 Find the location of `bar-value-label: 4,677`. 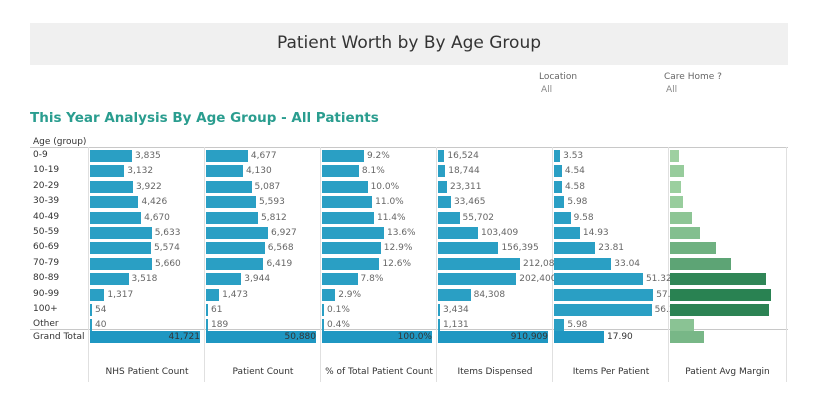

bar-value-label: 4,677 is located at coordinates (263, 156).